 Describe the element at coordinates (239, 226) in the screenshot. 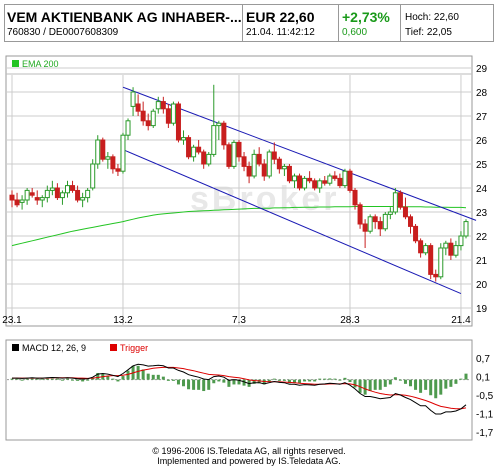

I see `ema-200-line` at that location.